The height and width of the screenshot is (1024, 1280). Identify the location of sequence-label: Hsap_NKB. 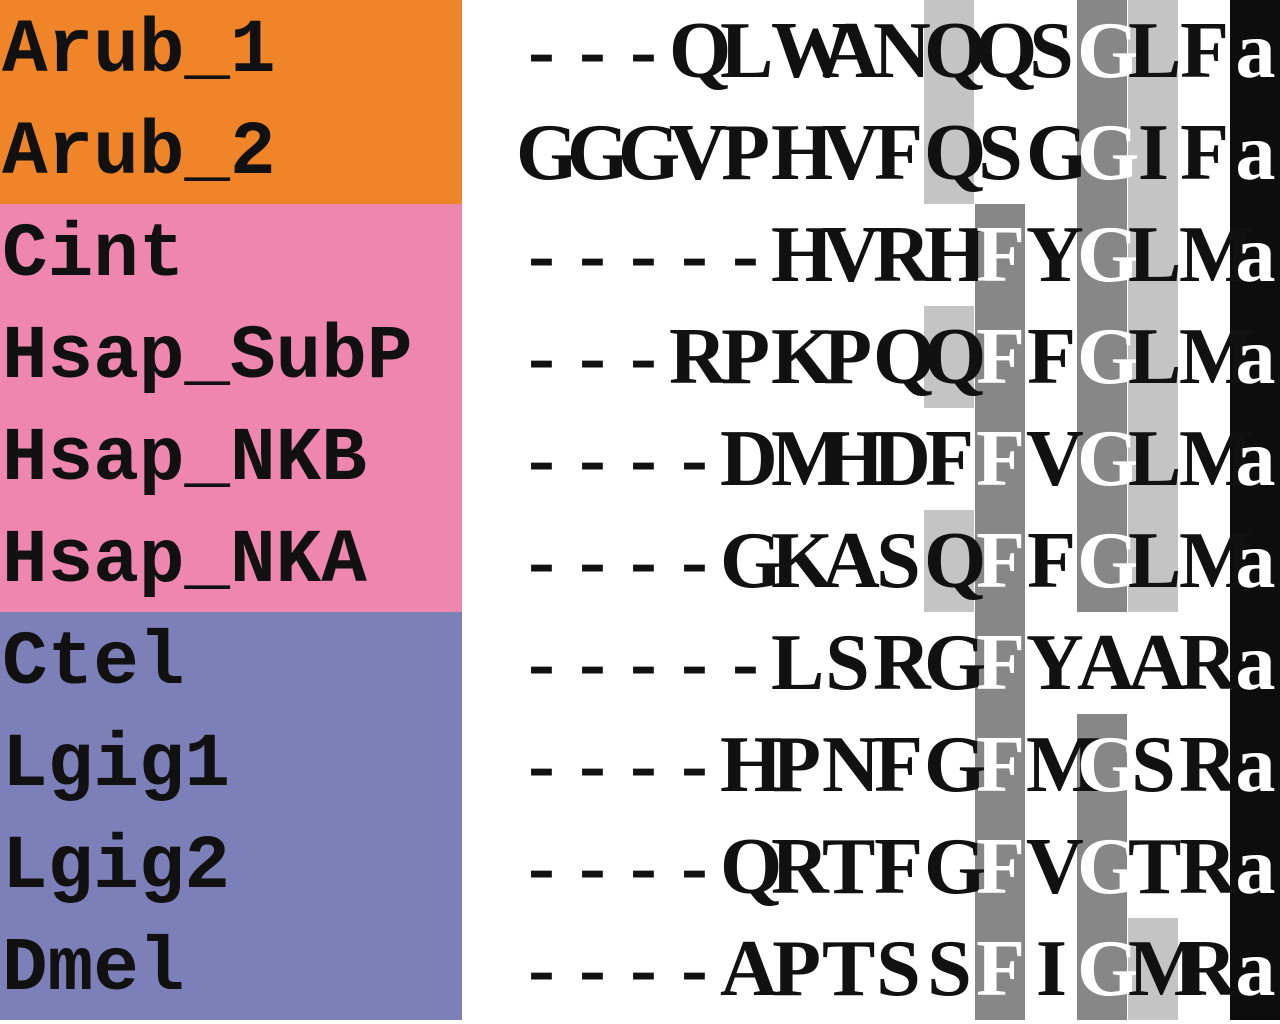
(231, 459).